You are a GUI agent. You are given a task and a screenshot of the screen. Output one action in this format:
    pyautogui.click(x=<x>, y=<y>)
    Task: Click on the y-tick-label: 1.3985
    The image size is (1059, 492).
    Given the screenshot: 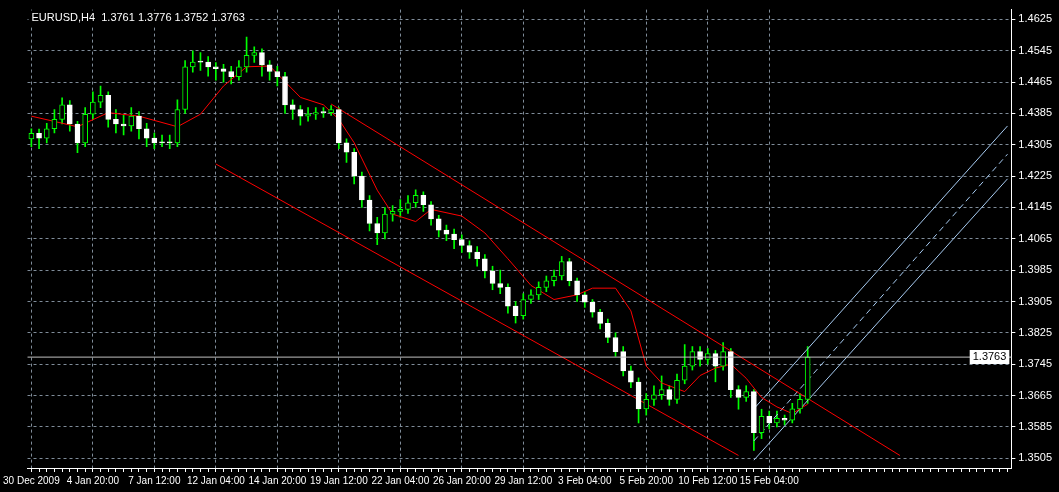 What is the action you would take?
    pyautogui.click(x=1035, y=269)
    